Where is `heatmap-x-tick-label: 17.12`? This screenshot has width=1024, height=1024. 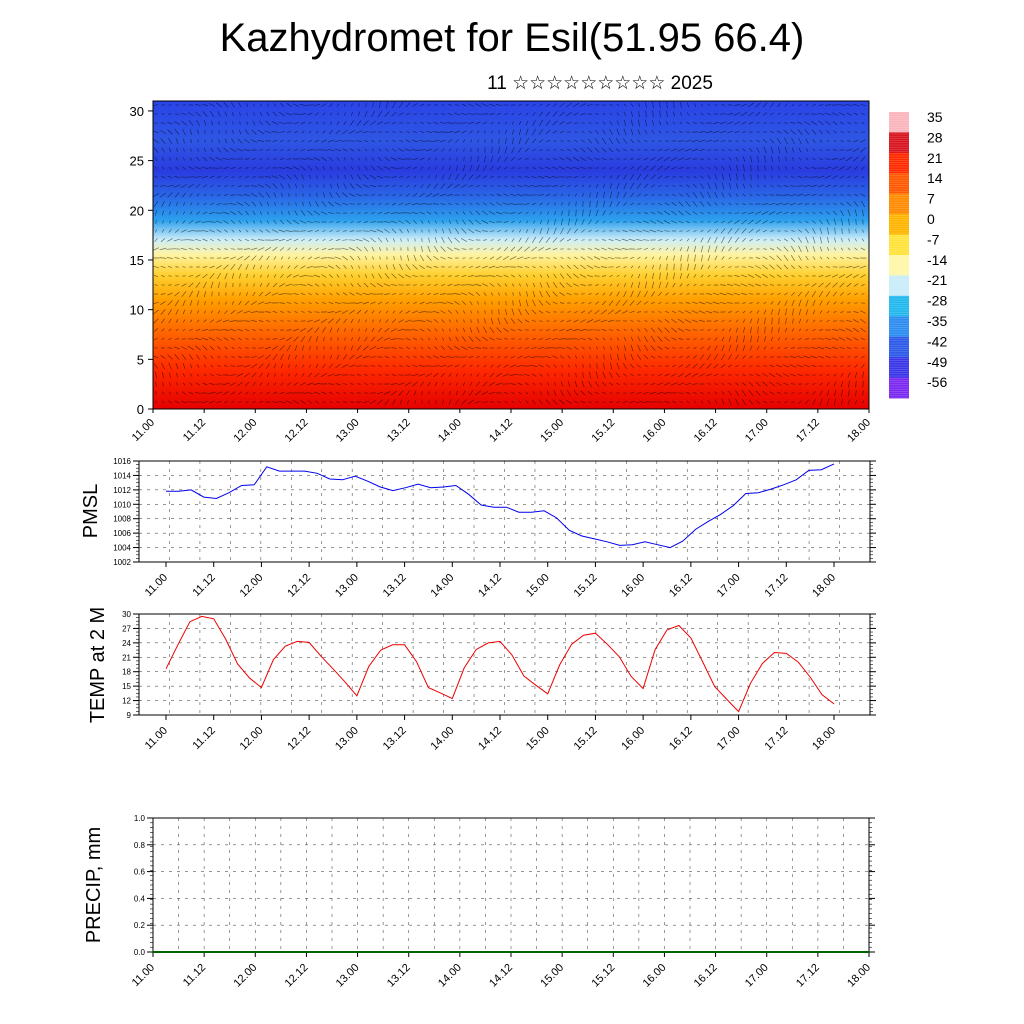
heatmap-x-tick-label: 17.12 is located at coordinates (808, 431).